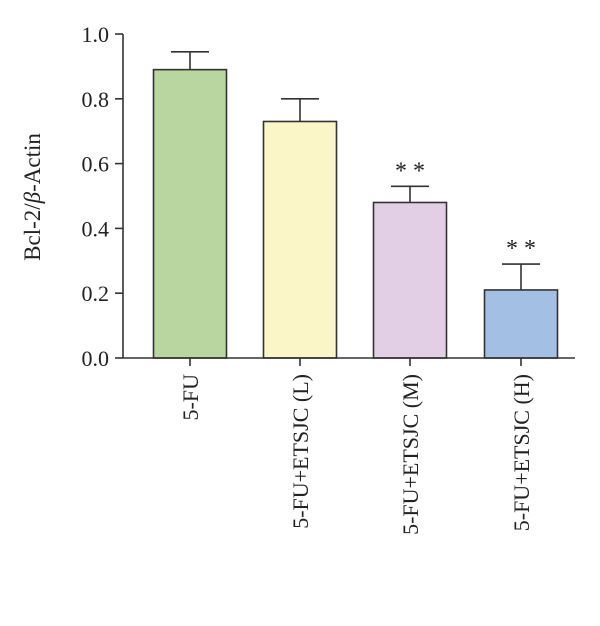  I want to click on y-tick-label: 0.0, so click(96, 358).